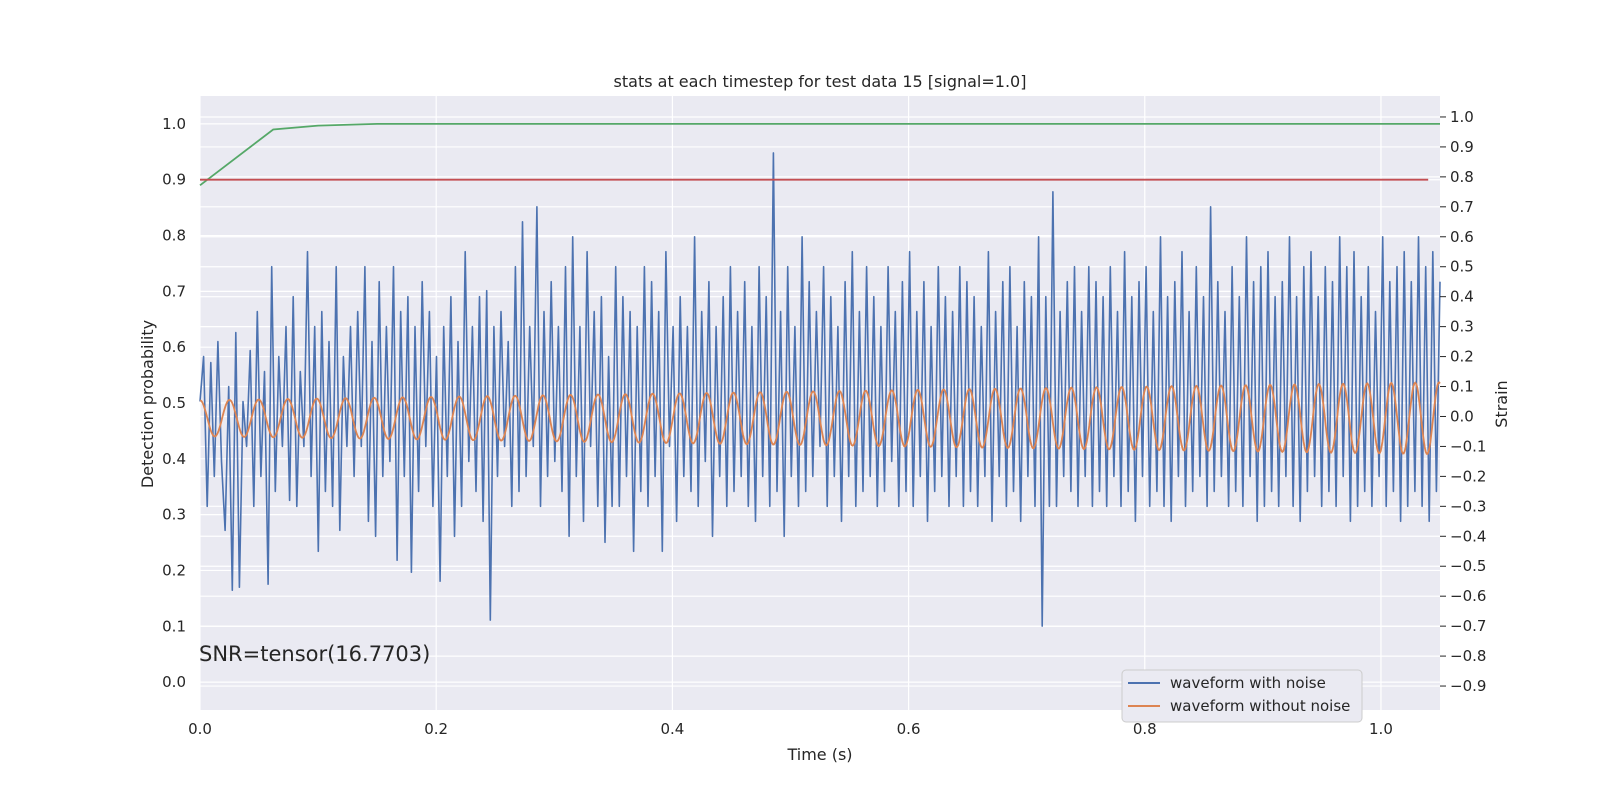  What do you see at coordinates (174, 347) in the screenshot?
I see `left-y-tick-label: 0.6` at bounding box center [174, 347].